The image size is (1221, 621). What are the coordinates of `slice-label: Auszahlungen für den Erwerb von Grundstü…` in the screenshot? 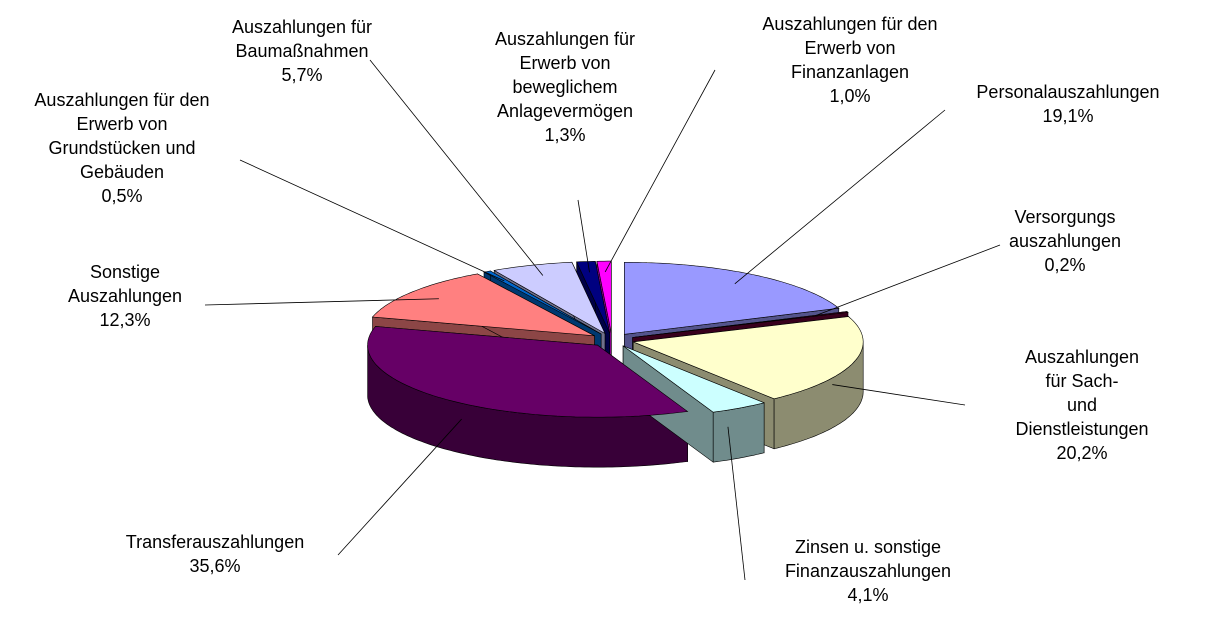 It's located at (121, 148).